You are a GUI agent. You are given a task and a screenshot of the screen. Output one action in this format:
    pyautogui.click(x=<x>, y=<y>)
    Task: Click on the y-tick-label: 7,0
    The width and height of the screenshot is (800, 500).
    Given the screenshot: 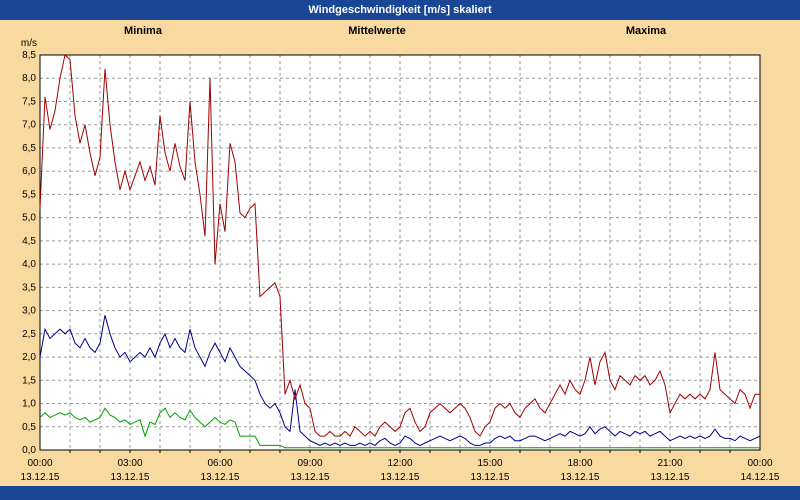 What is the action you would take?
    pyautogui.click(x=29, y=125)
    